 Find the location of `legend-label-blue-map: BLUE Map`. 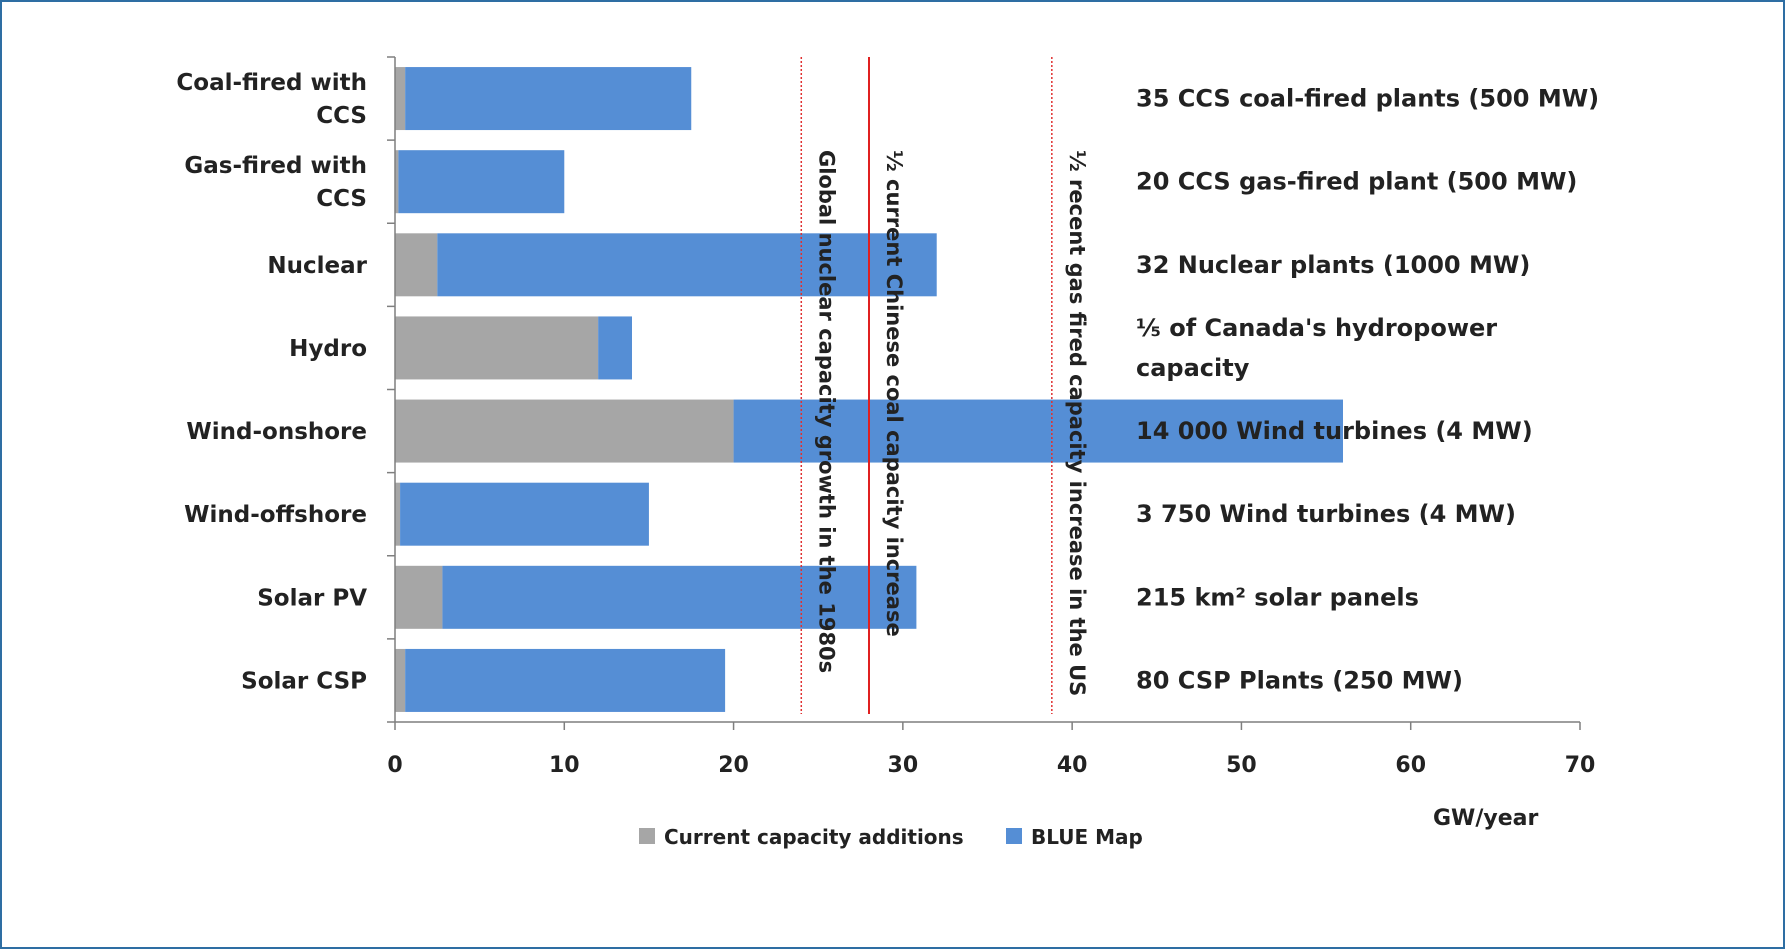

legend-label-blue-map: BLUE Map is located at coordinates (1087, 837).